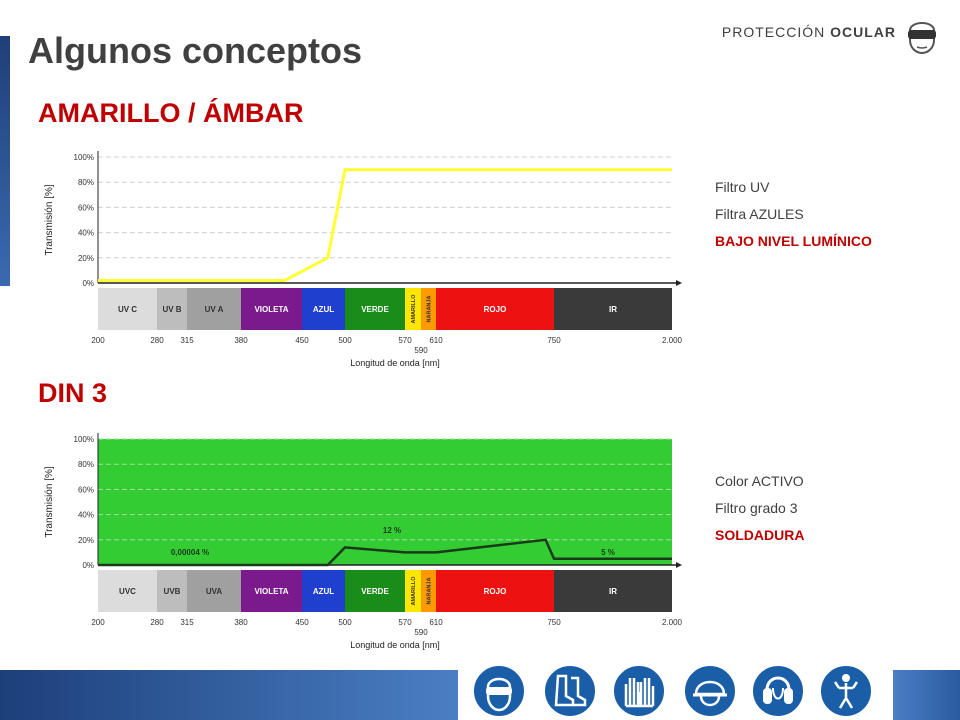 The image size is (960, 720). I want to click on band-label: UV C, so click(127, 309).